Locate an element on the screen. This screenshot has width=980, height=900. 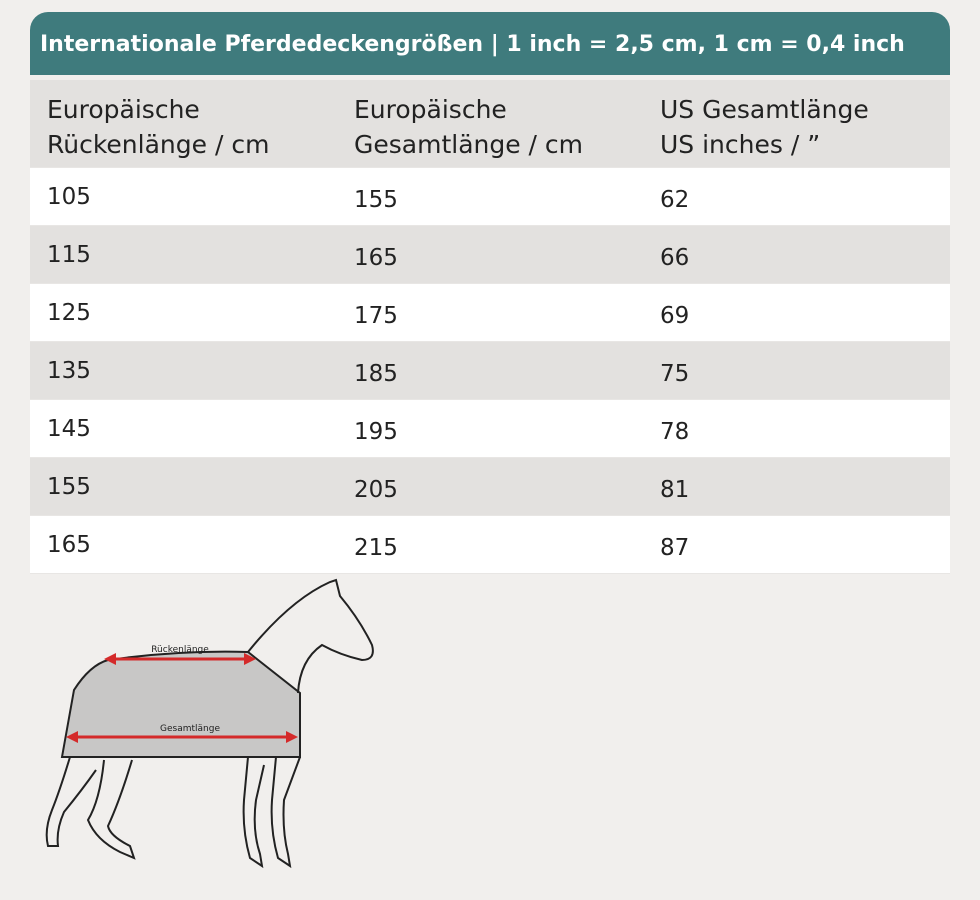
header-cell: US Gesamtlänge US inches / ” is located at coordinates (764, 127).